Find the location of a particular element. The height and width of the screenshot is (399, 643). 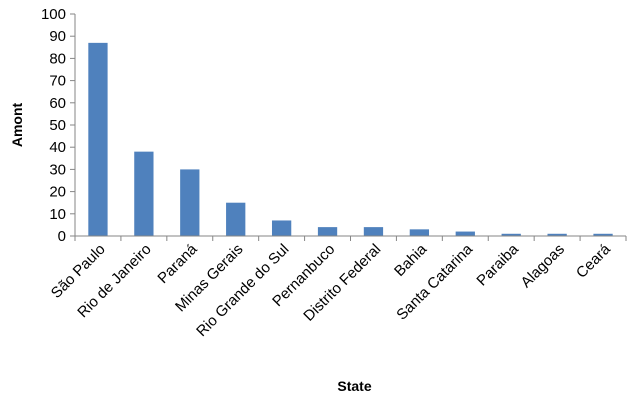

y-axis-ticks: 0 10 20 30 40 50 60 70 80 90 100 is located at coordinates (58, 125).